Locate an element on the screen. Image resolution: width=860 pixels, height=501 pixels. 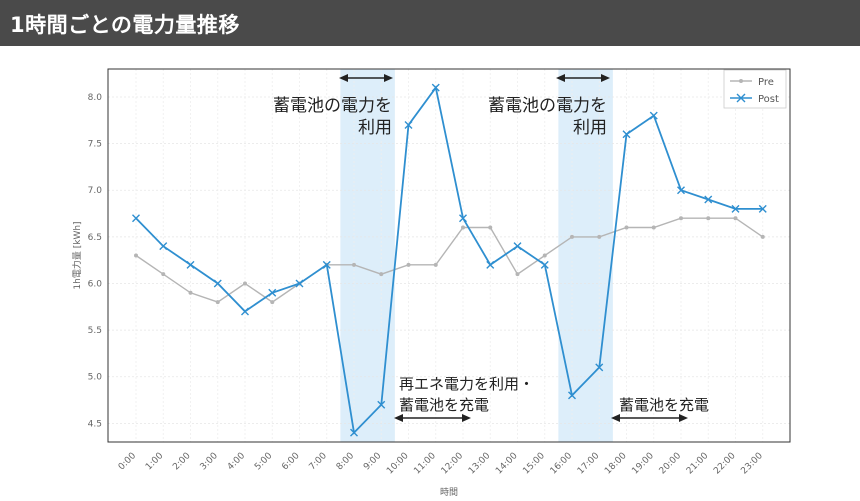
x-tick-label: 17:00 is located at coordinates (589, 464).